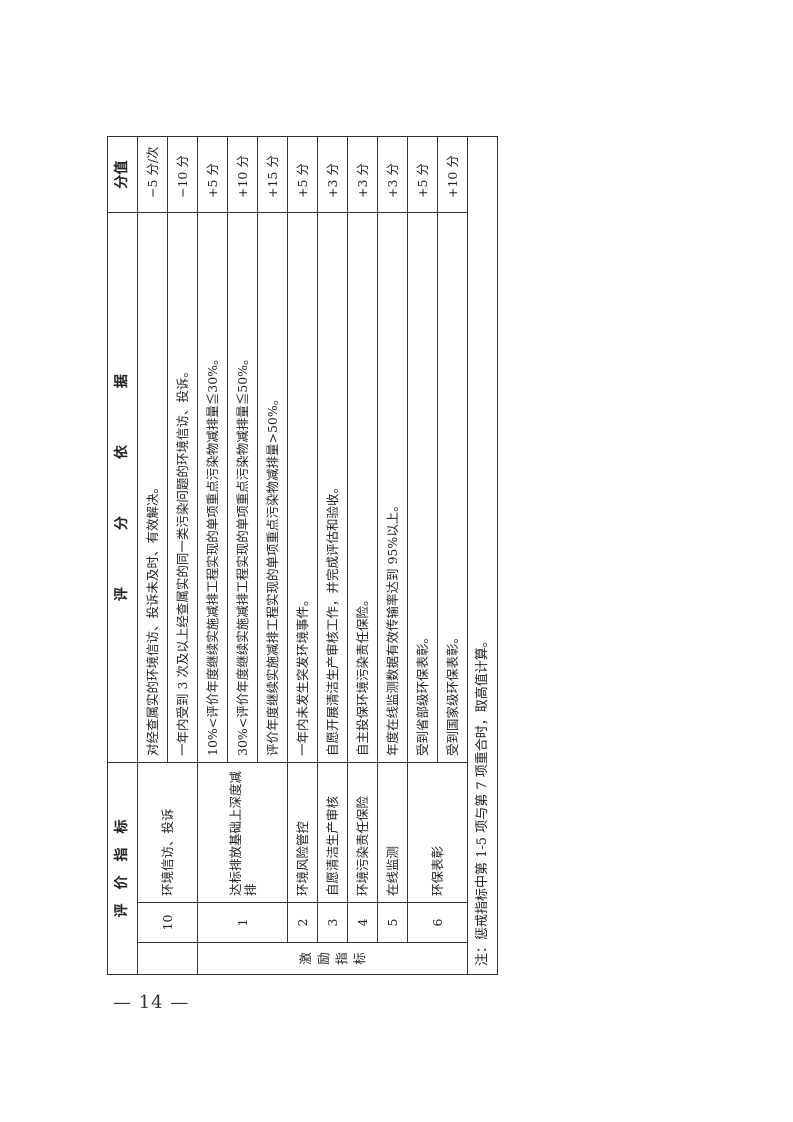 The height and width of the screenshot is (1122, 793). Describe the element at coordinates (332, 922) in the screenshot. I see `item-number: 3` at that location.